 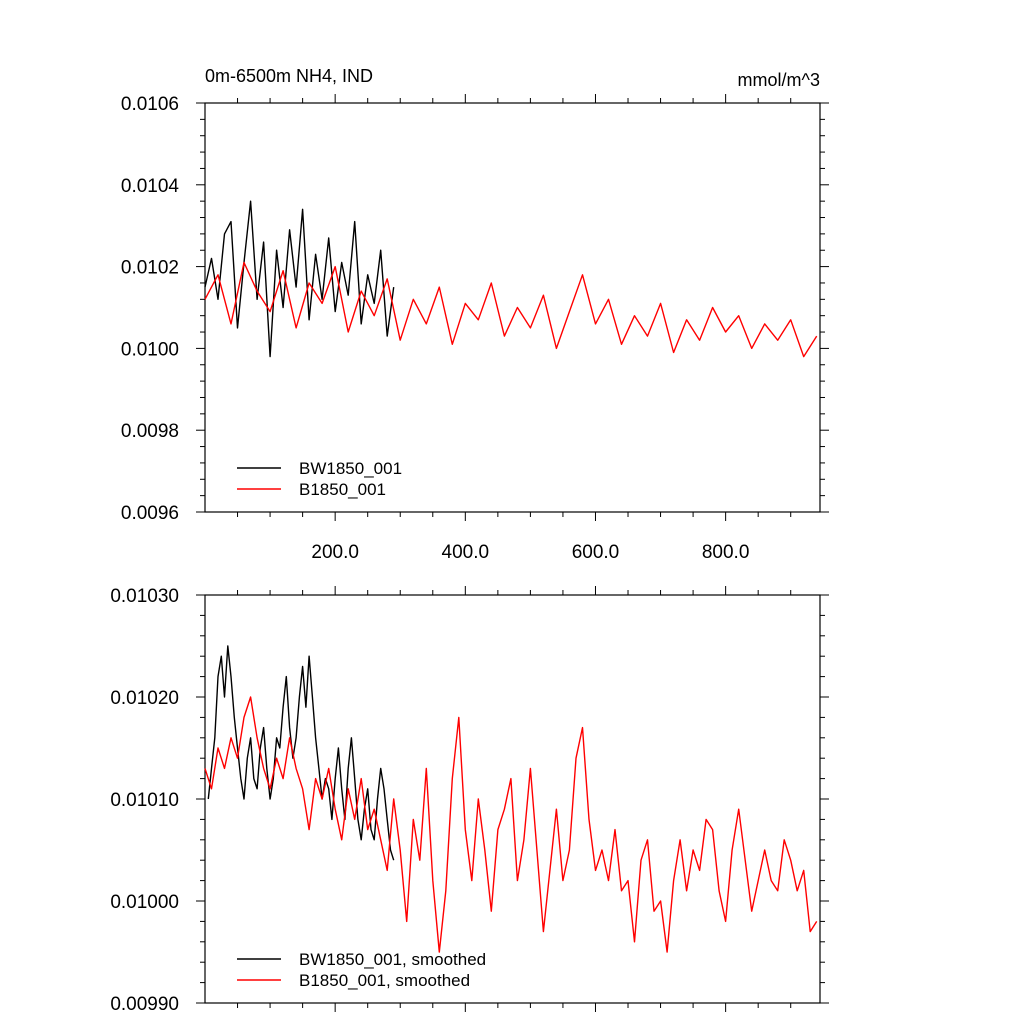 What do you see at coordinates (289, 76) in the screenshot?
I see `chart-title: 0m-6500m NH4, IND` at bounding box center [289, 76].